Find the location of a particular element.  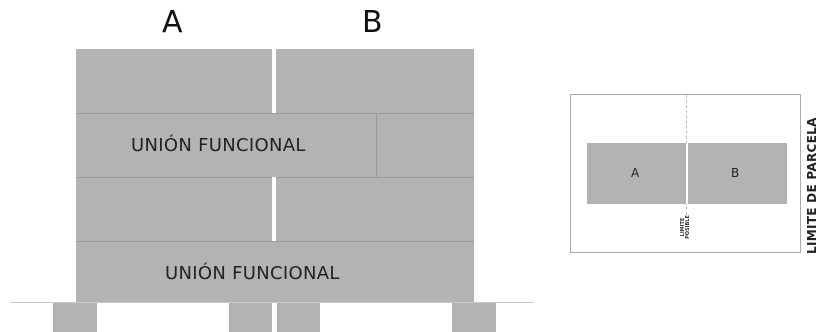

ground-line is located at coordinates (272, 302).